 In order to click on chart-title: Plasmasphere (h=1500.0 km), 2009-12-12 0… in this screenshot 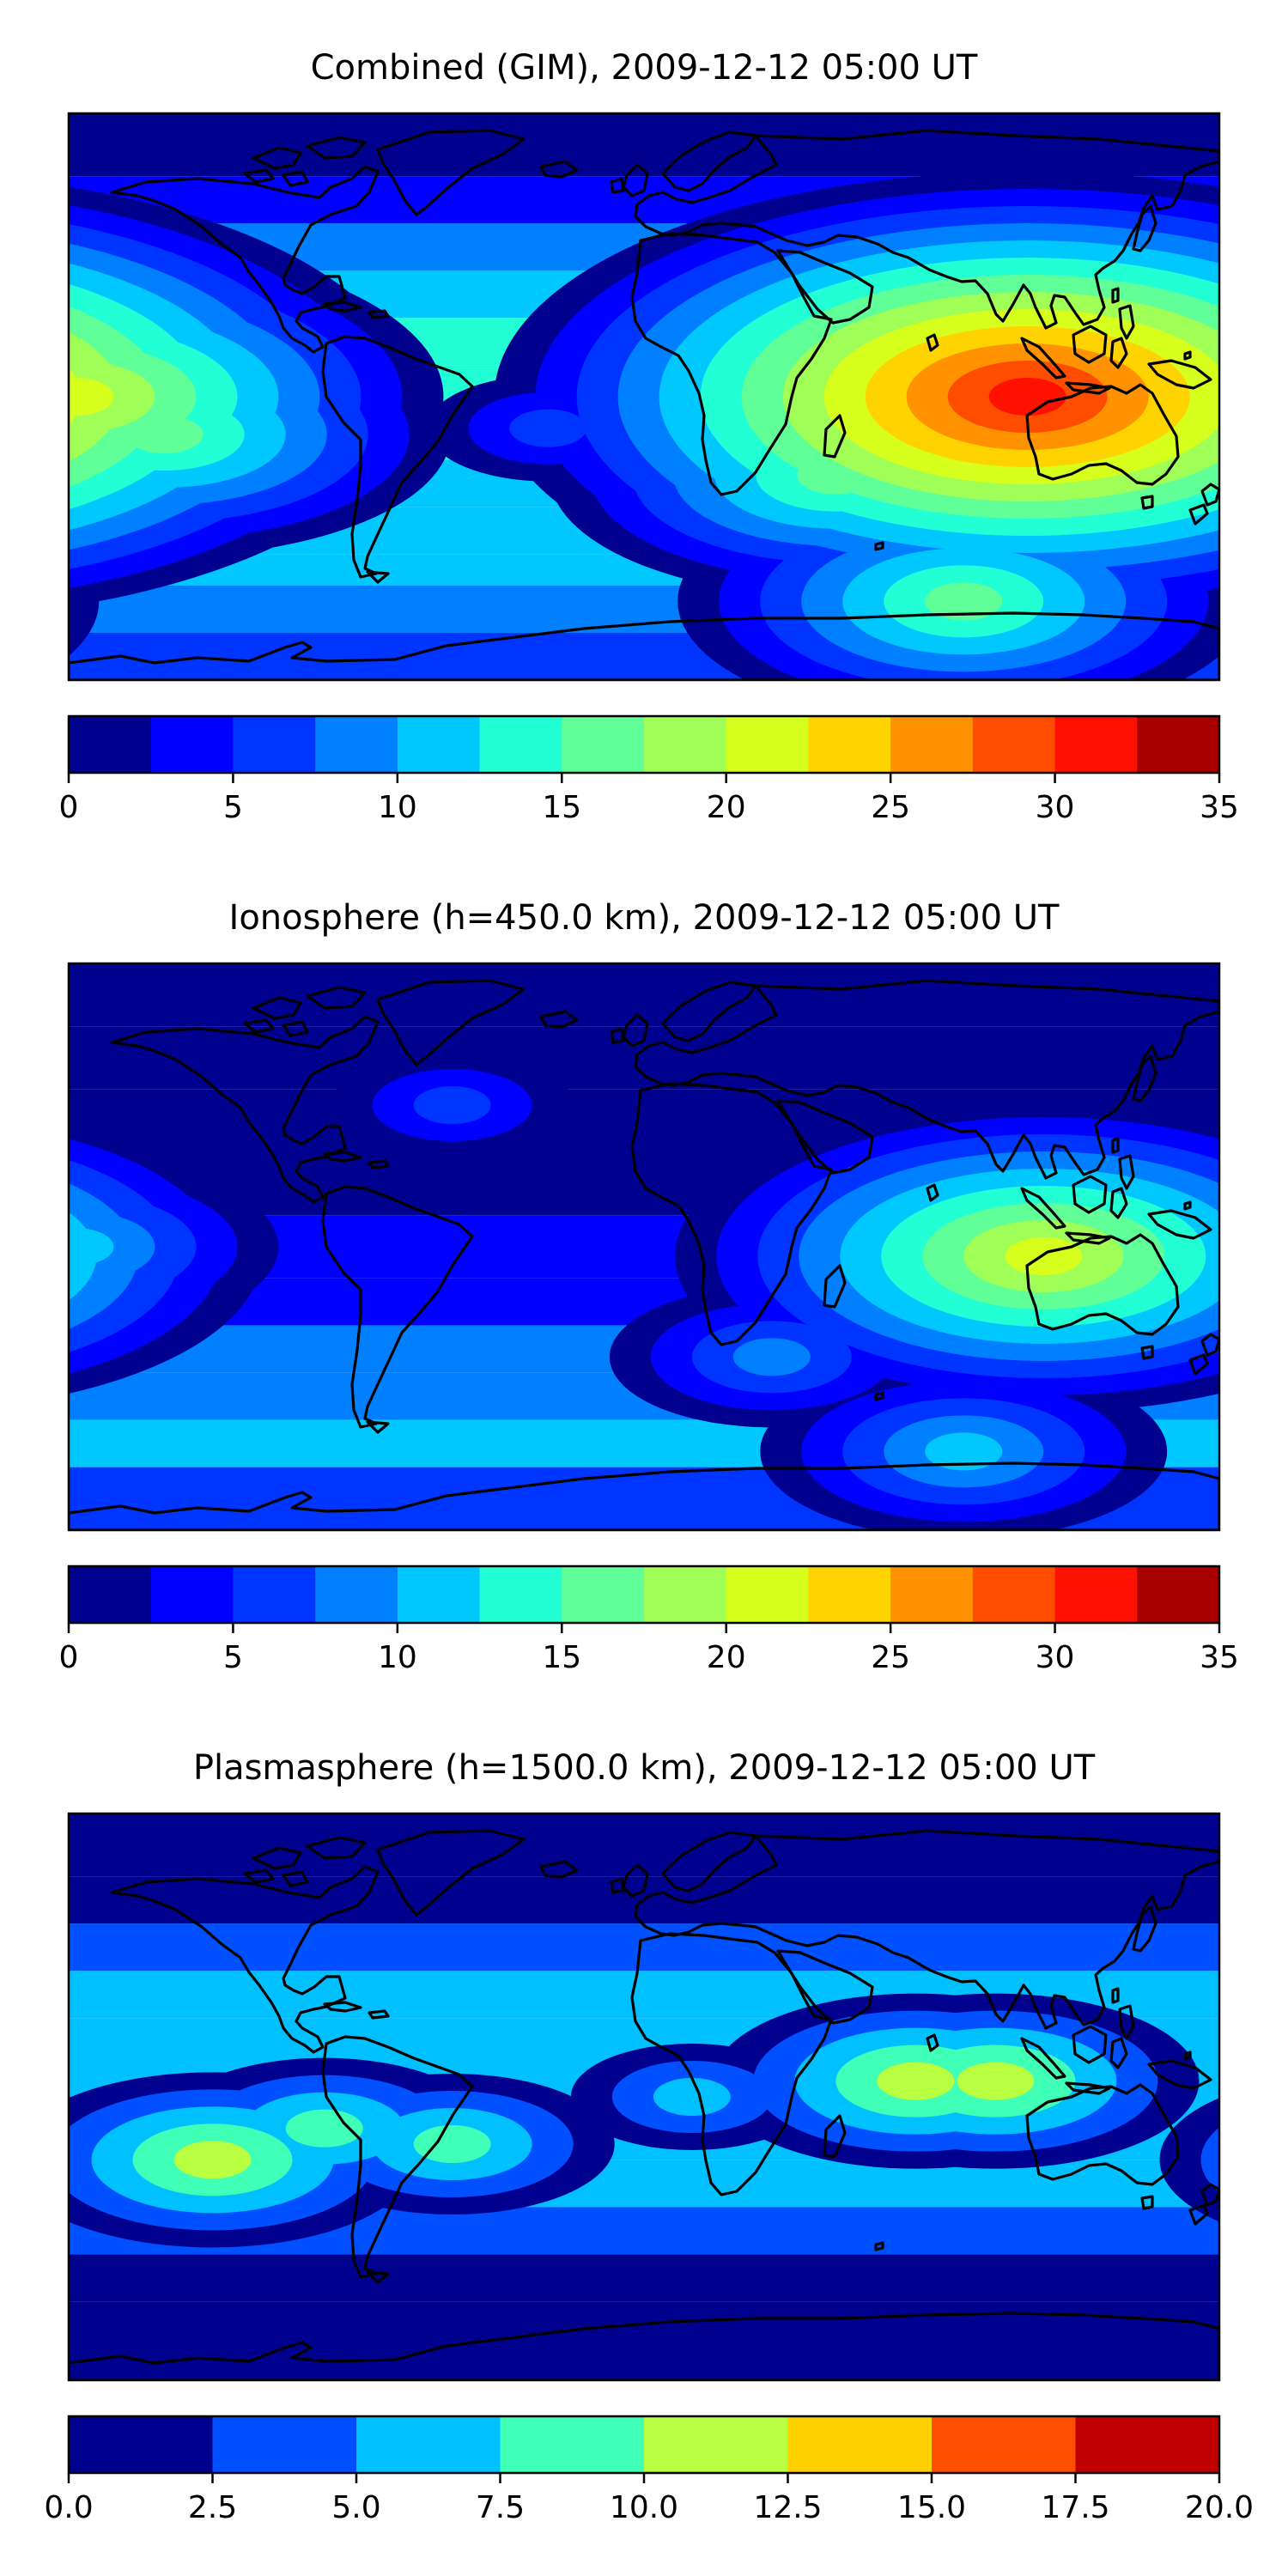, I will do `click(644, 1768)`.